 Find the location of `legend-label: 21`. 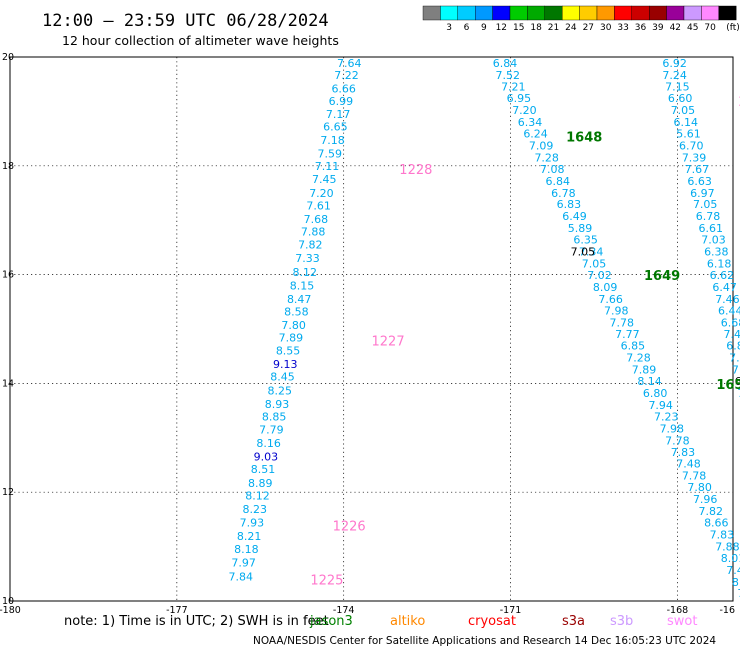

legend-label: 21 is located at coordinates (553, 28).